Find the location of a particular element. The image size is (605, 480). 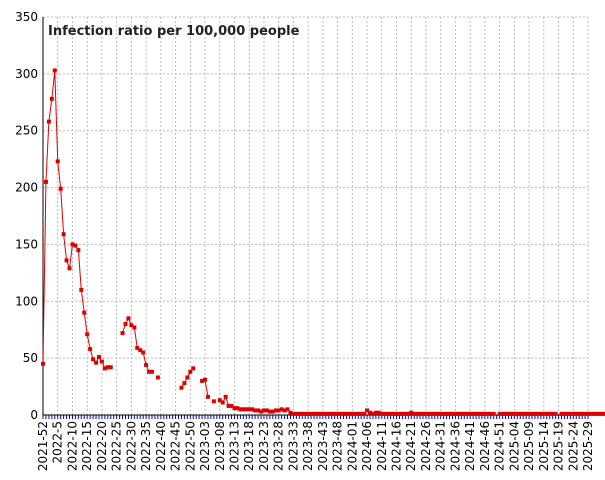

x-tick-label: 2025-14 is located at coordinates (544, 446).